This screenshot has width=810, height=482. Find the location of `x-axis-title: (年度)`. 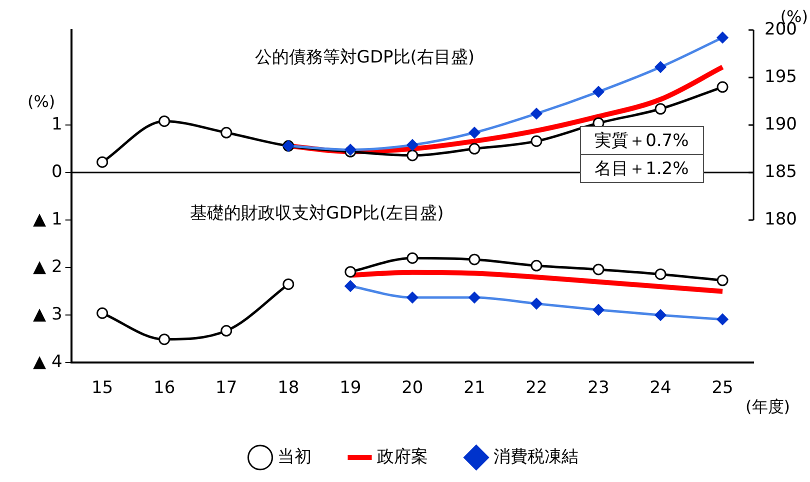

x-axis-title: (年度) is located at coordinates (768, 406).